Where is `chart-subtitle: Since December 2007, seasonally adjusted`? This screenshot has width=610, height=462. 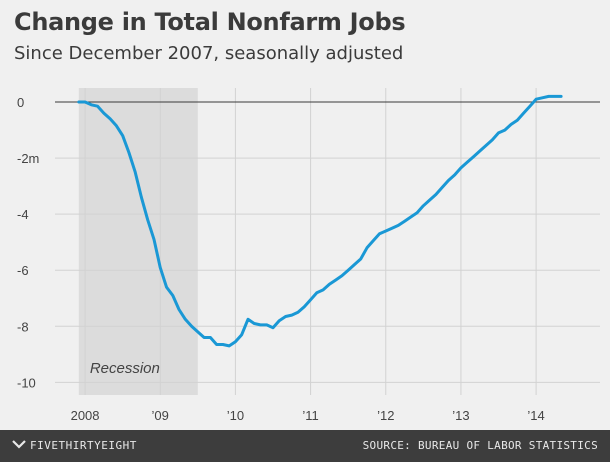 chart-subtitle: Since December 2007, seasonally adjusted is located at coordinates (209, 53).